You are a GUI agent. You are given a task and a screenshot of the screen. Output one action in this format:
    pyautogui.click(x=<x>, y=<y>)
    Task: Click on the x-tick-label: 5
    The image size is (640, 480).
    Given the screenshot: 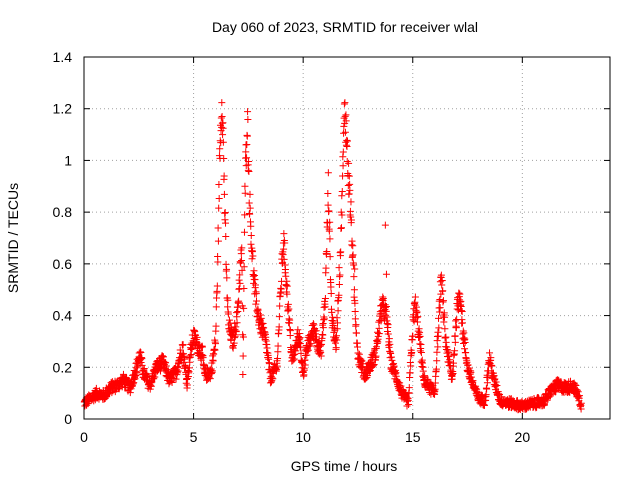 What is the action you would take?
    pyautogui.click(x=194, y=437)
    